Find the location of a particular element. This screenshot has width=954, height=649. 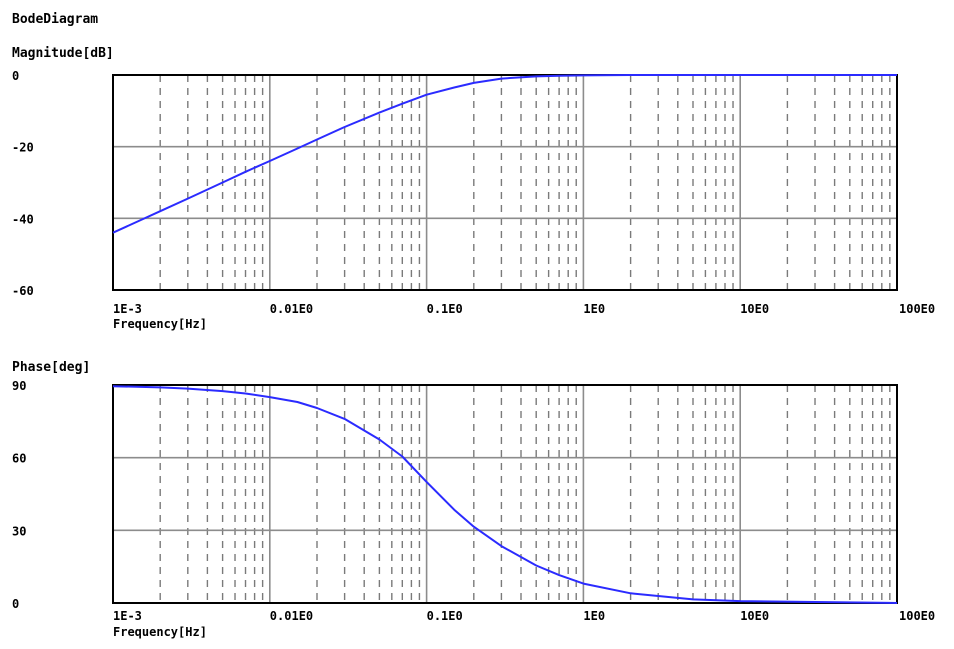

phase-x-tick-label: 1E-3 is located at coordinates (127, 616).